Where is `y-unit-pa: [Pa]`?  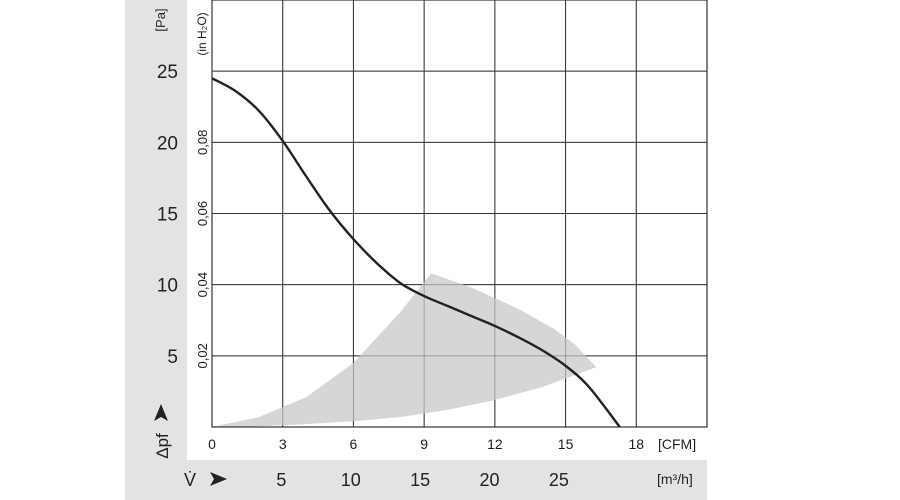
y-unit-pa: [Pa] is located at coordinates (160, 19).